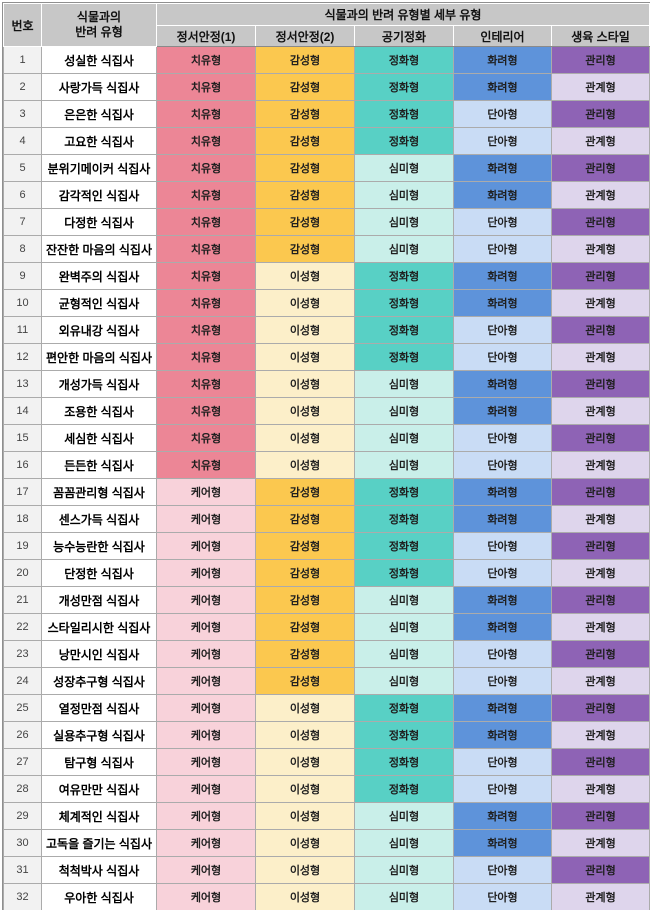 The height and width of the screenshot is (910, 650). What do you see at coordinates (22, 896) in the screenshot?
I see `row-number: 32` at bounding box center [22, 896].